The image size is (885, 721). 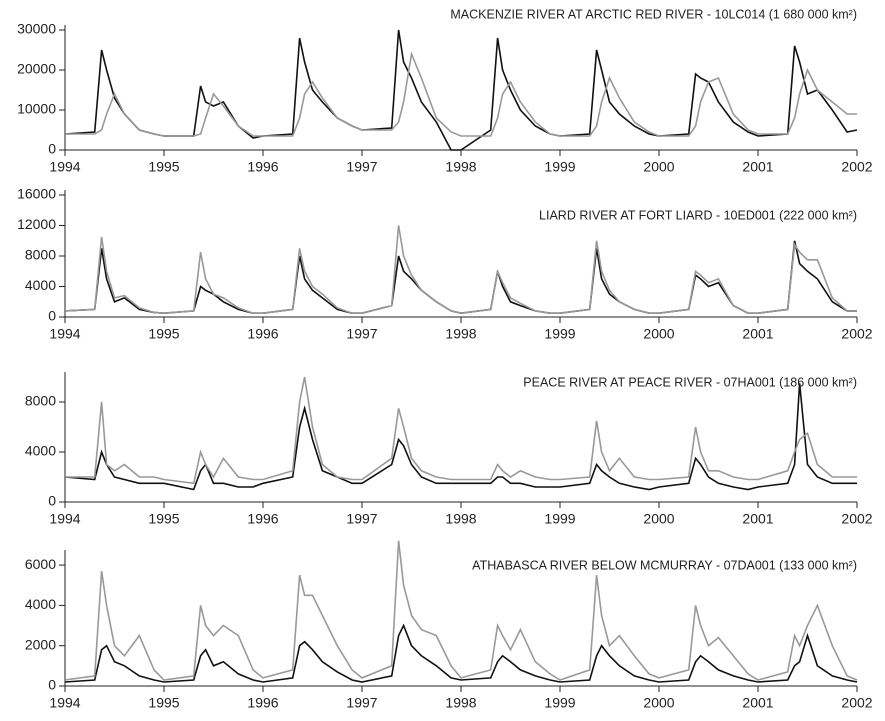 What do you see at coordinates (36, 69) in the screenshot?
I see `y-tick-label: 20000` at bounding box center [36, 69].